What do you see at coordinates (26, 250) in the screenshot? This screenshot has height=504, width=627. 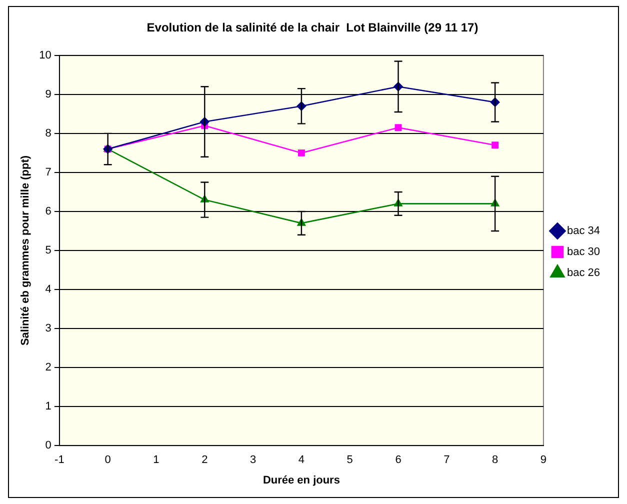 I see `y-axis-title: Salinité eb grammes pour mille (ppt)` at bounding box center [26, 250].